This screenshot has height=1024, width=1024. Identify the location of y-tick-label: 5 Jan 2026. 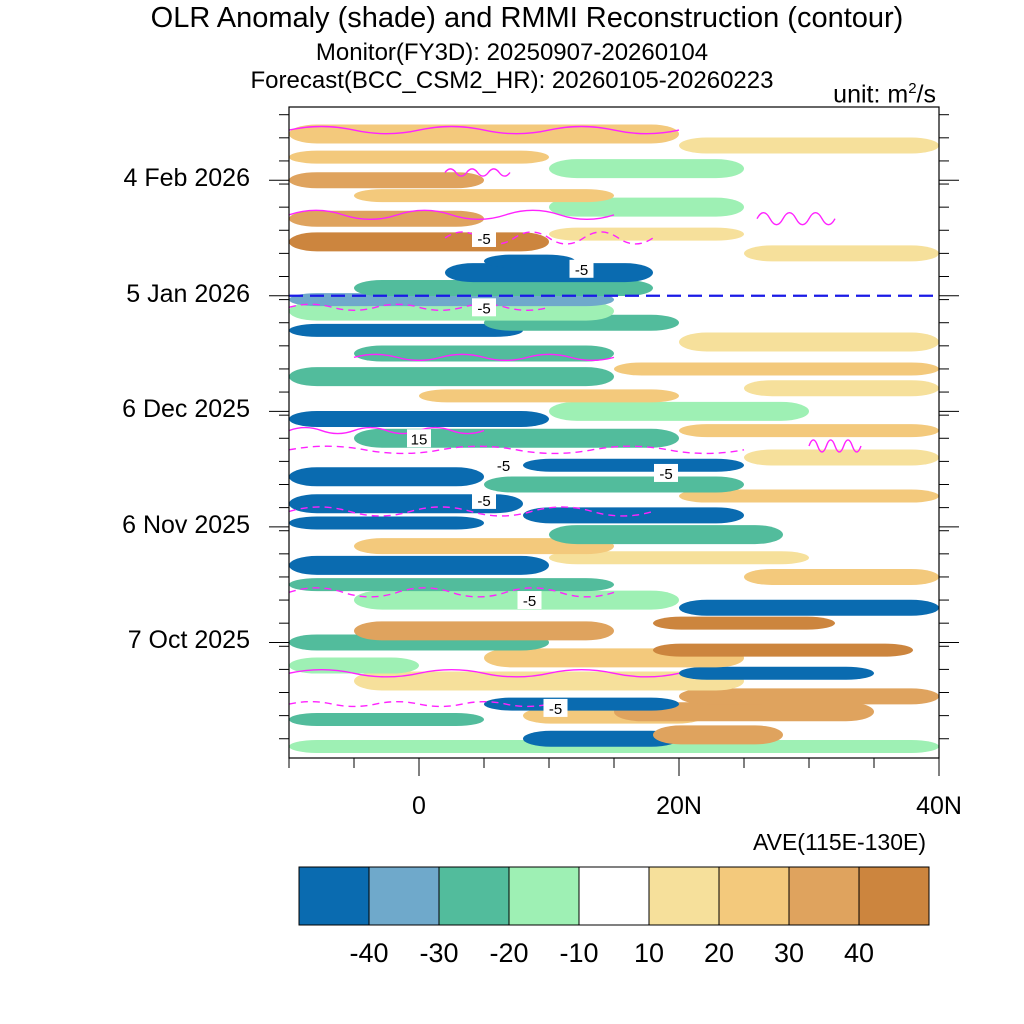
(188, 293).